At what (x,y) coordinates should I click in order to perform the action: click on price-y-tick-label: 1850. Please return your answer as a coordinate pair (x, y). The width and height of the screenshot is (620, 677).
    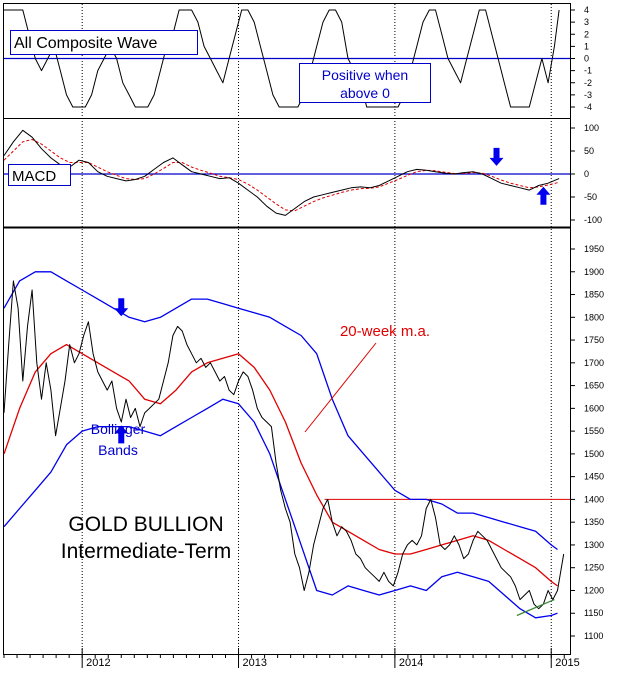
    Looking at the image, I should click on (594, 295).